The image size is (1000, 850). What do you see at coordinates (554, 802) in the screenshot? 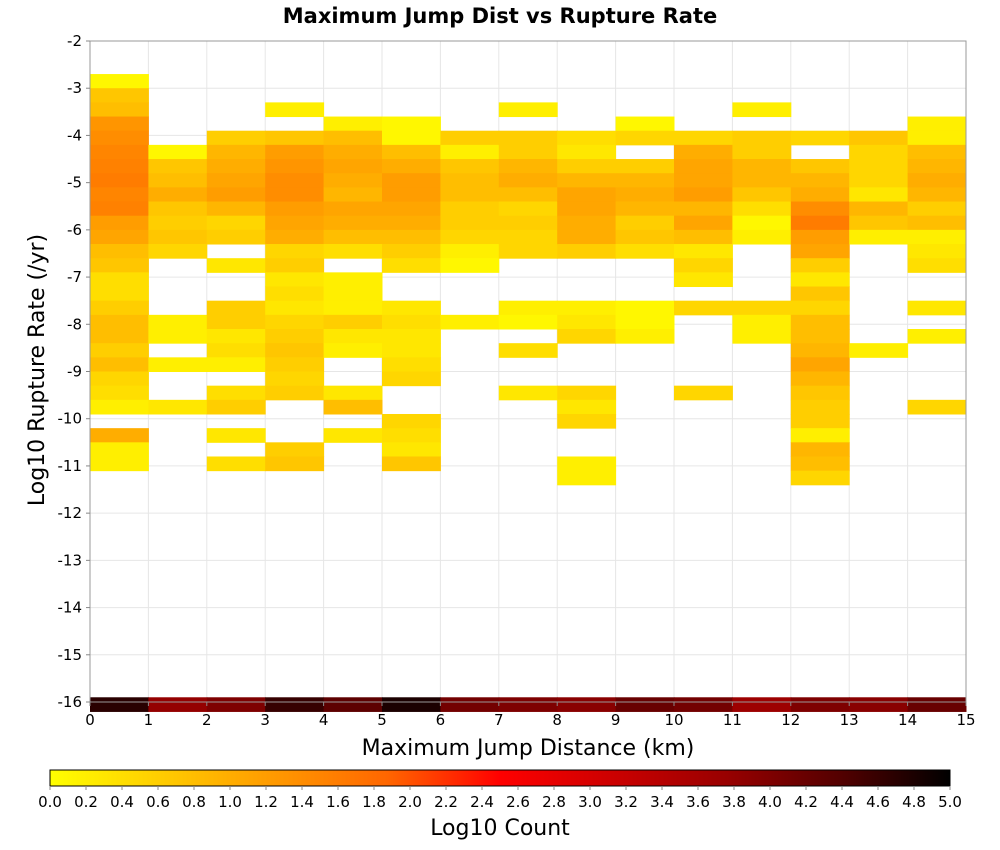
I see `colorbar-tick-label: 2.8` at bounding box center [554, 802].